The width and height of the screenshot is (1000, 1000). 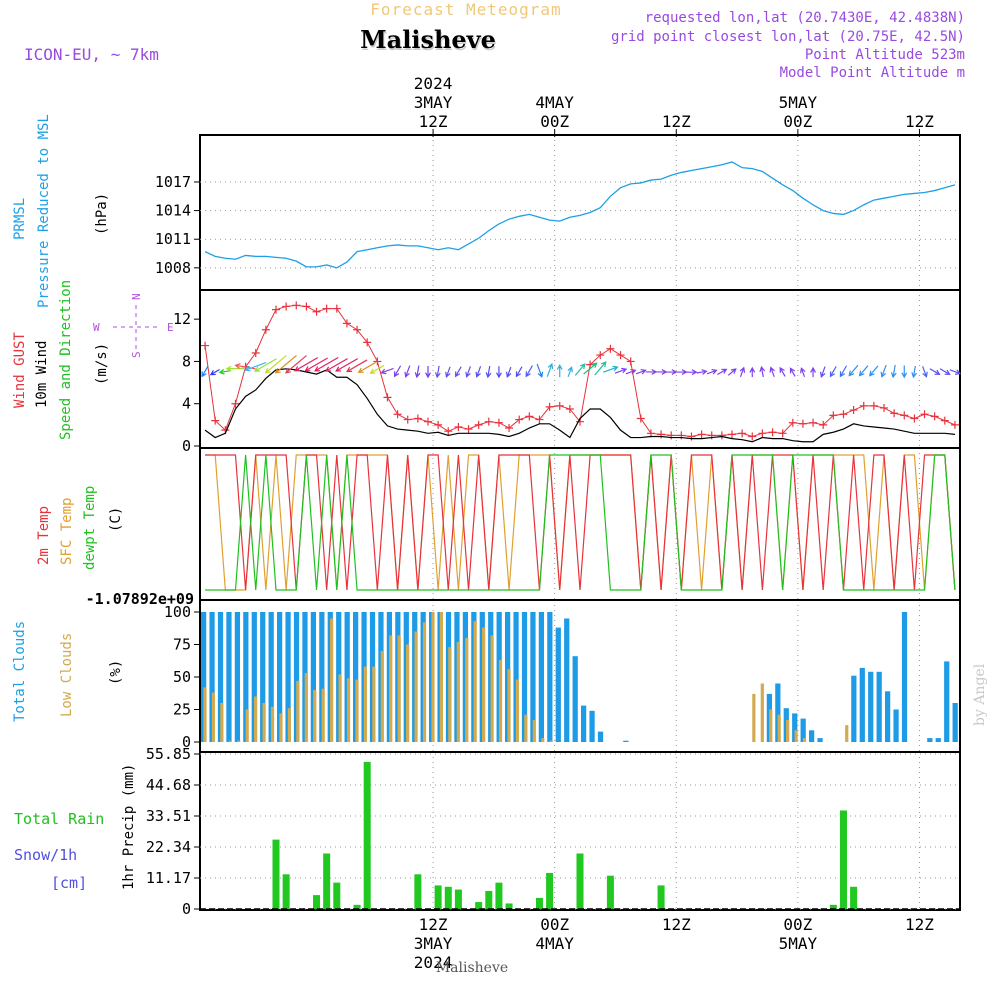 I want to click on panel-frame, so click(x=580, y=524).